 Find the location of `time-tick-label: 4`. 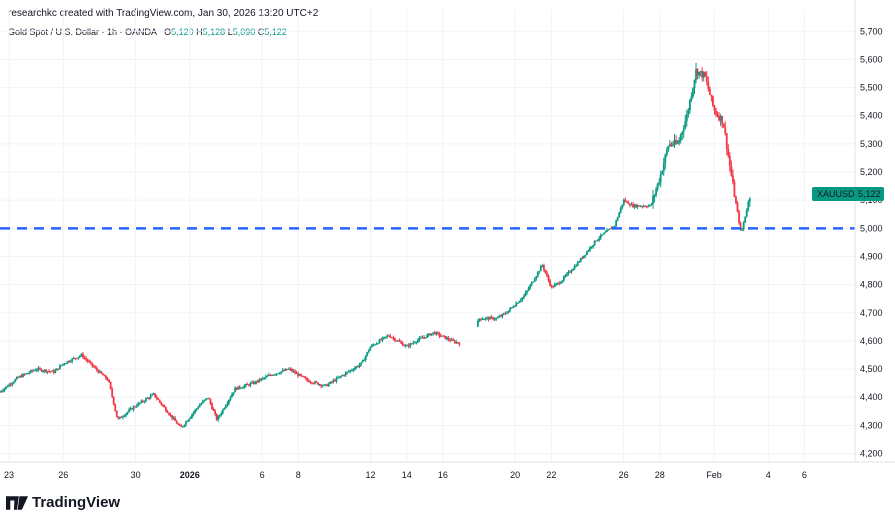

time-tick-label: 4 is located at coordinates (768, 475).